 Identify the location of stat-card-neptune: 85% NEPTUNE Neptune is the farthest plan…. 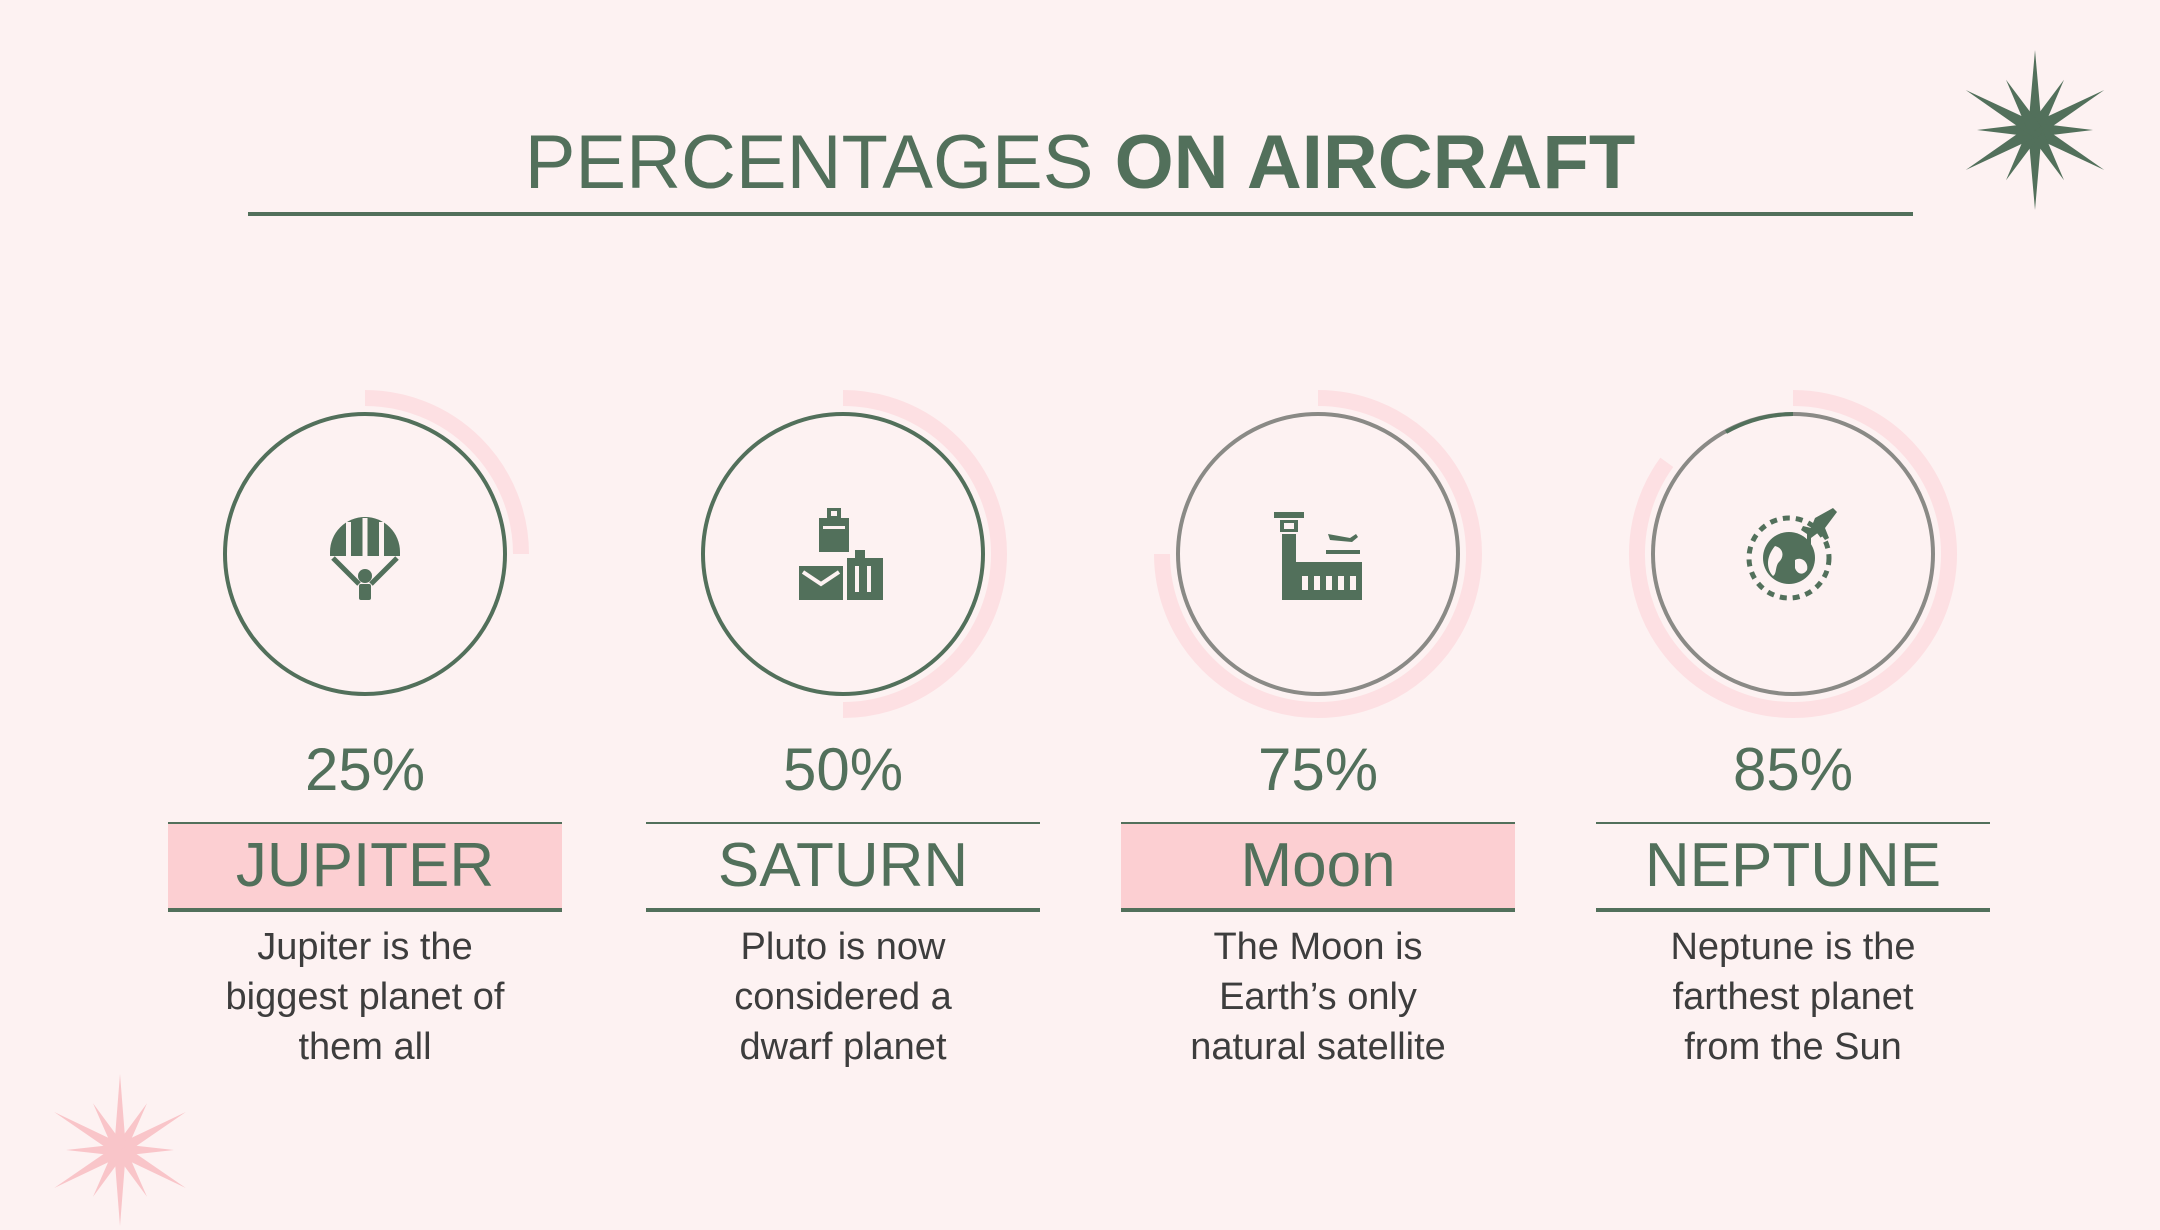
(1793, 730).